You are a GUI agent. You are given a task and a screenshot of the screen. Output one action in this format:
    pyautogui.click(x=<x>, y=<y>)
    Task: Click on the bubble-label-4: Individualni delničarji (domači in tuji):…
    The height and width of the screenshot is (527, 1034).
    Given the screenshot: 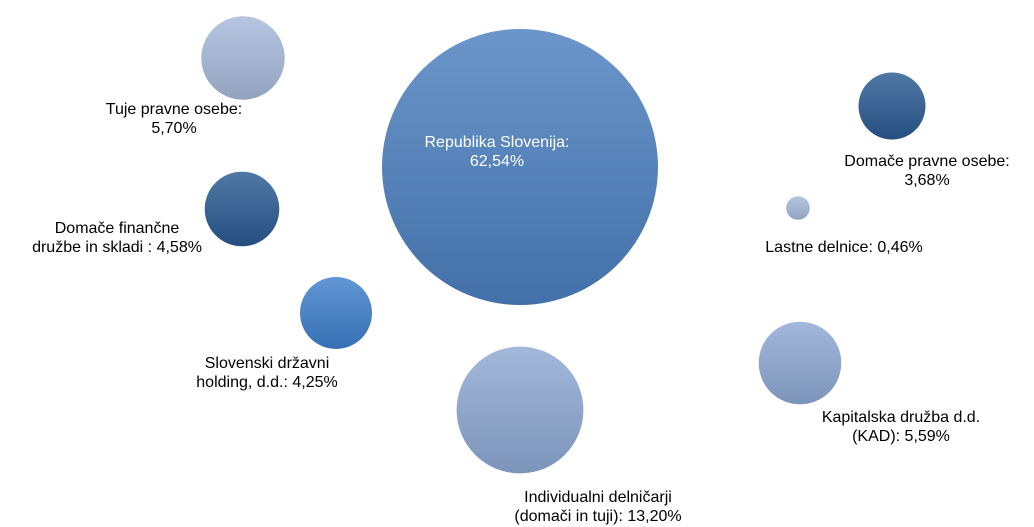 What is the action you would take?
    pyautogui.click(x=597, y=507)
    